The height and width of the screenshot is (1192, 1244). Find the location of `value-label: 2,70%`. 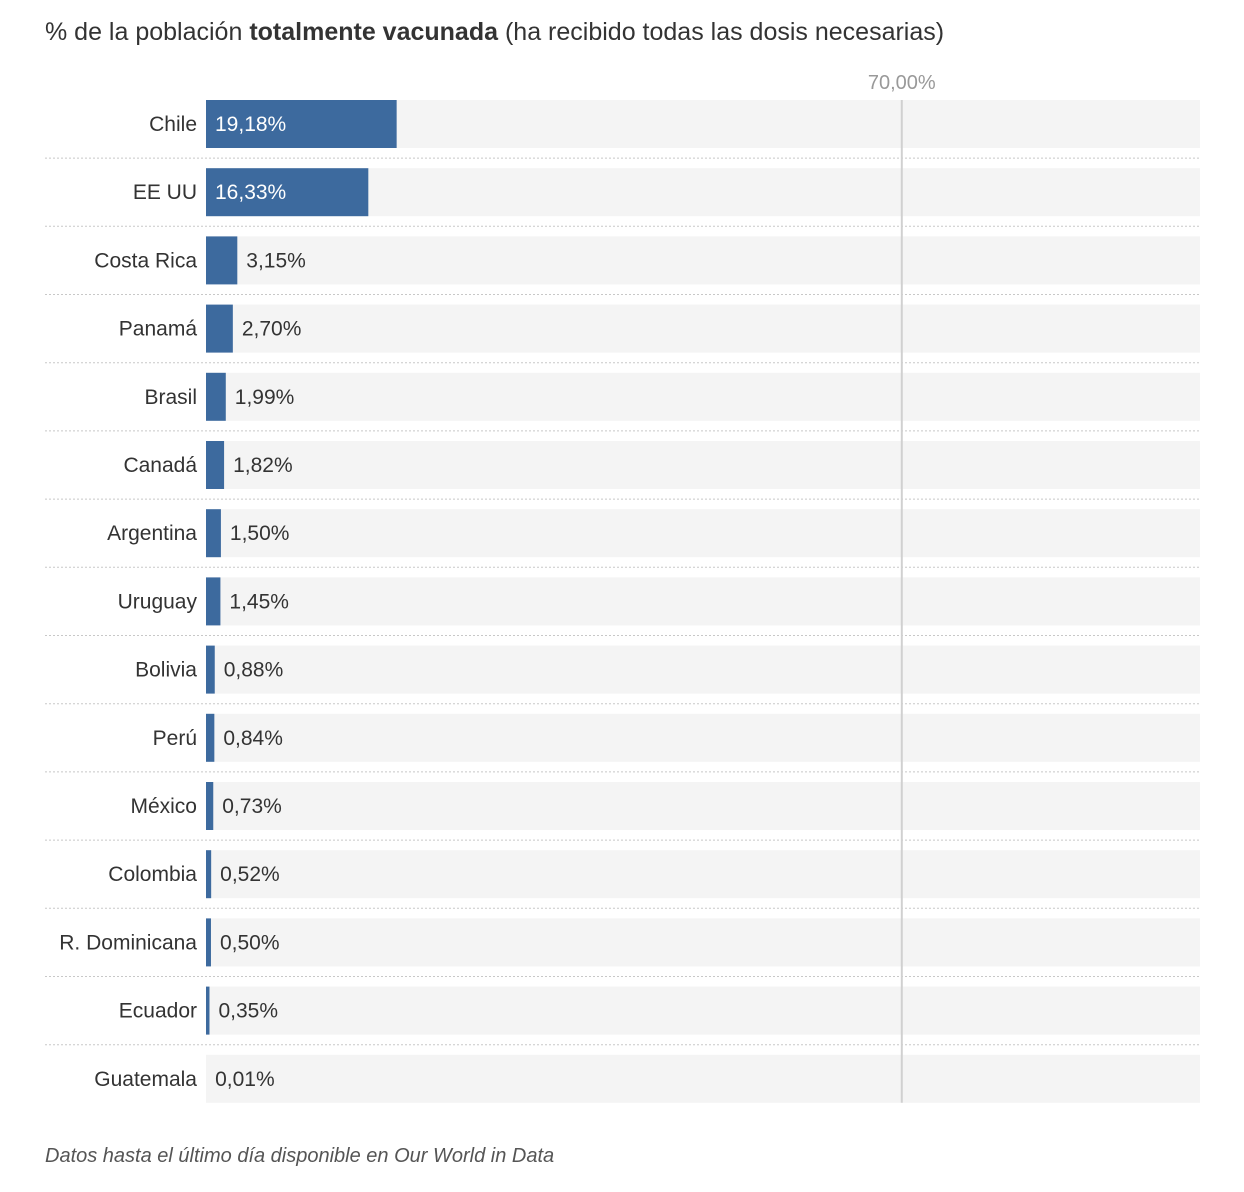

value-label: 2,70% is located at coordinates (272, 329).